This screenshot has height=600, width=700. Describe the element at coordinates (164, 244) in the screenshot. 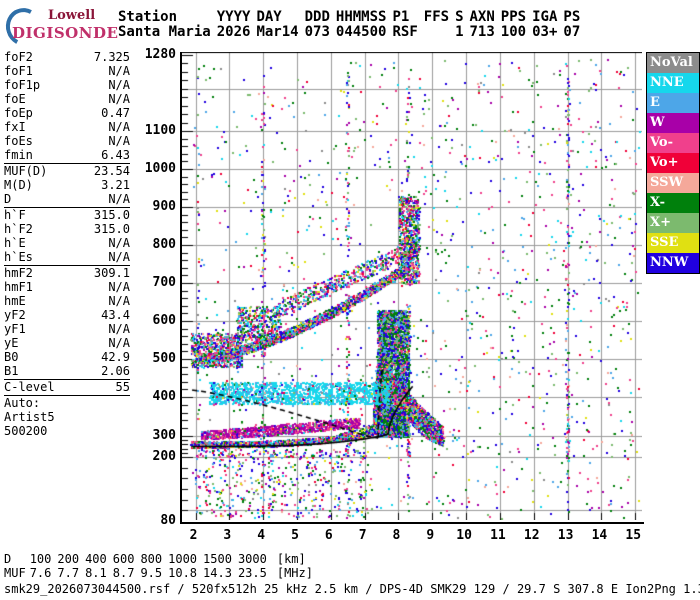

I see `y-tick-800: 800` at that location.